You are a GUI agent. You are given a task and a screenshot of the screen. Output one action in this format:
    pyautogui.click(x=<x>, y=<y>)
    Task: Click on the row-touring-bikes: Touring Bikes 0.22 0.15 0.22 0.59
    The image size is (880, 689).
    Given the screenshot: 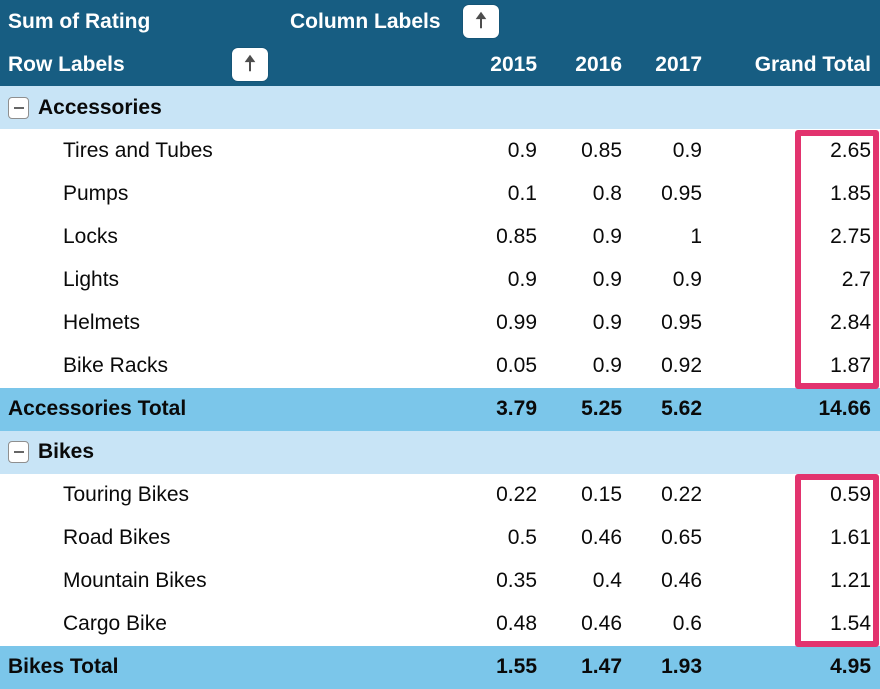 What is the action you would take?
    pyautogui.click(x=440, y=495)
    